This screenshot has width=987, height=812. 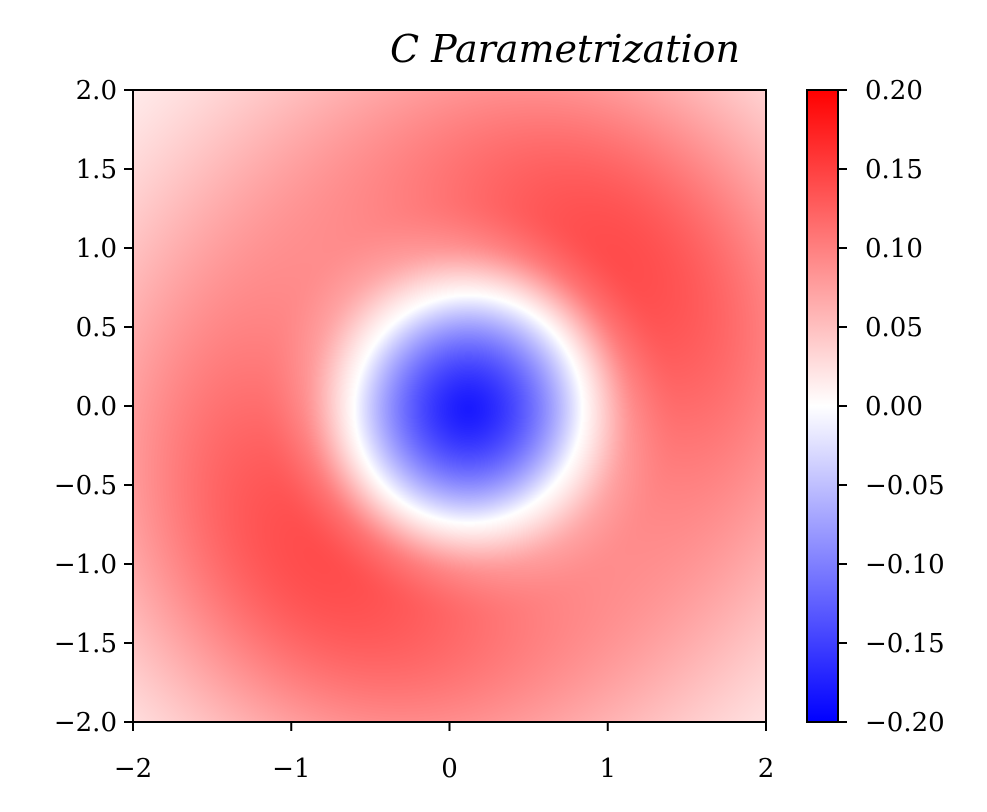 What do you see at coordinates (85, 486) in the screenshot?
I see `y-tick-label: −0.5` at bounding box center [85, 486].